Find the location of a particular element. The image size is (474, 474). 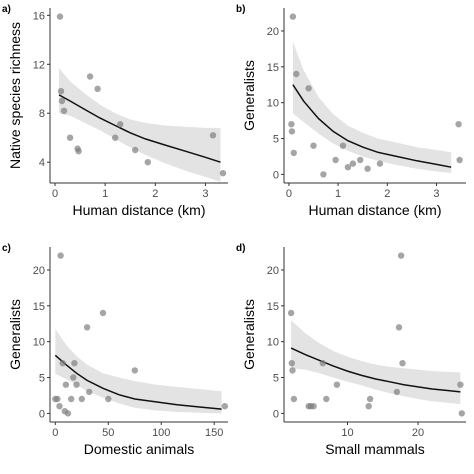

x-tick-label: 20 is located at coordinates (418, 433).